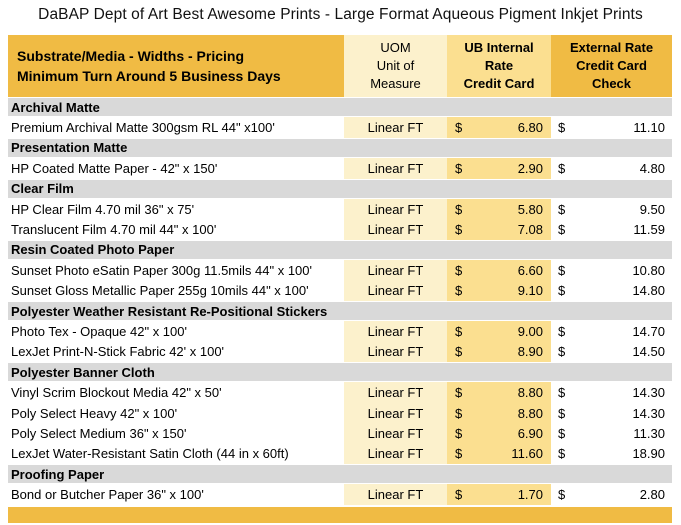  What do you see at coordinates (611, 209) in the screenshot?
I see `item-external-rate: $9.50` at bounding box center [611, 209].